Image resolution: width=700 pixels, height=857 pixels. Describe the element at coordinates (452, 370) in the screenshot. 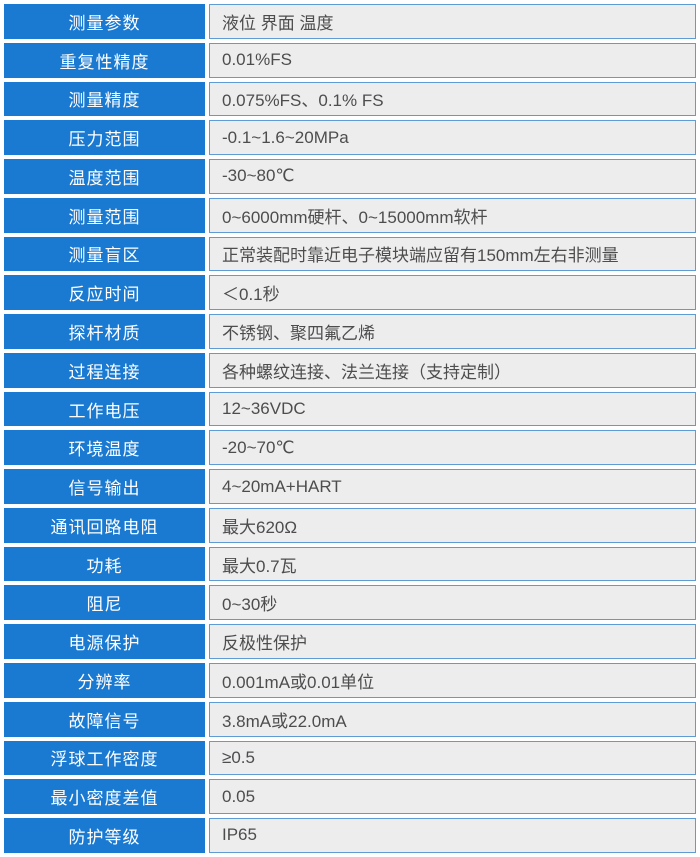

I see `spec-value: 各种螺纹连接、法兰连接（支持定制）` at that location.